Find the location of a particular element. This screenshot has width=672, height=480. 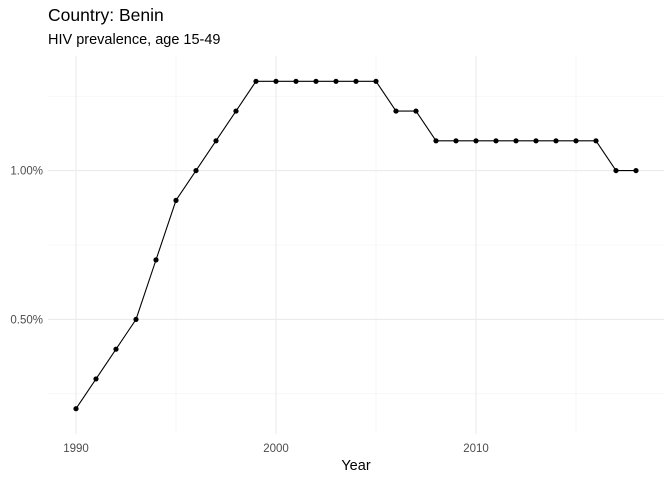

y-tick-label: 0.50% is located at coordinates (26, 320).